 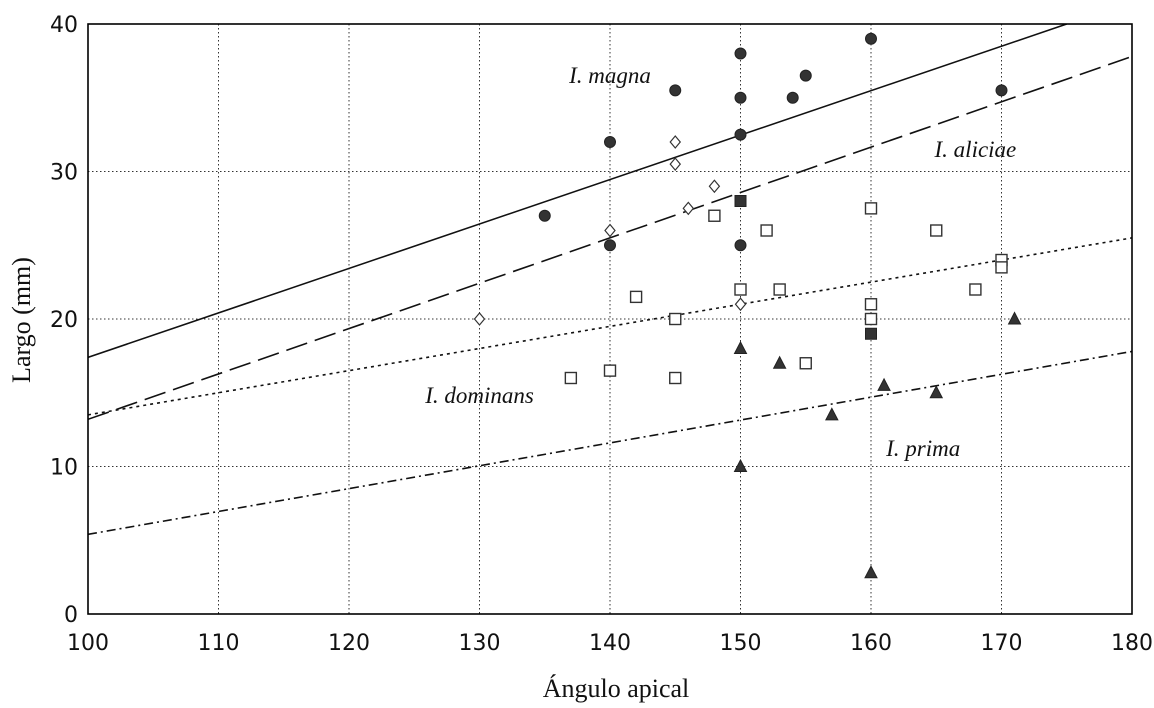 What do you see at coordinates (609, 75) in the screenshot?
I see `species-label: I. magna` at bounding box center [609, 75].